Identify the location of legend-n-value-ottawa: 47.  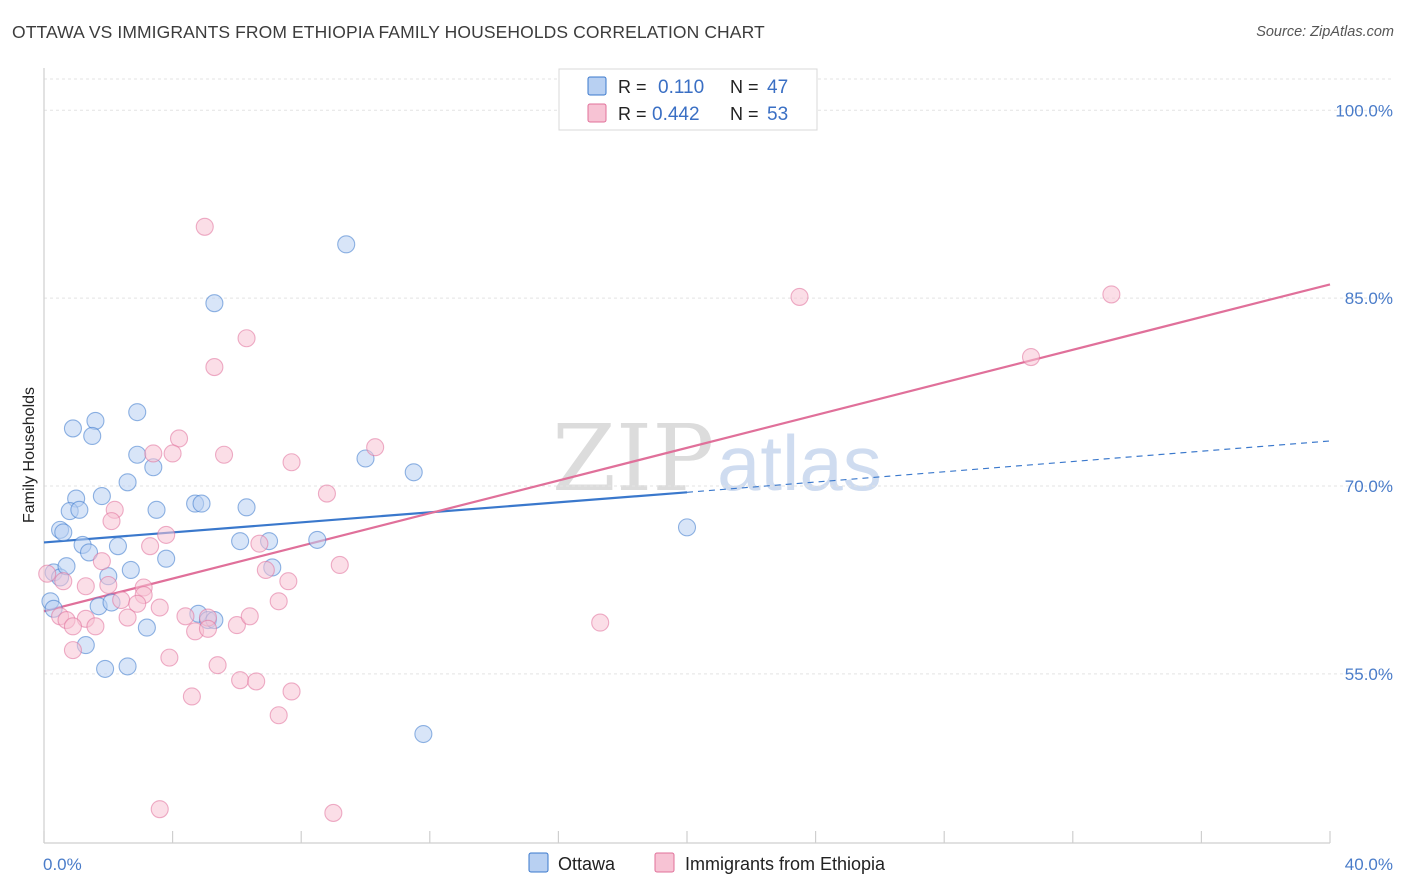
(777, 87).